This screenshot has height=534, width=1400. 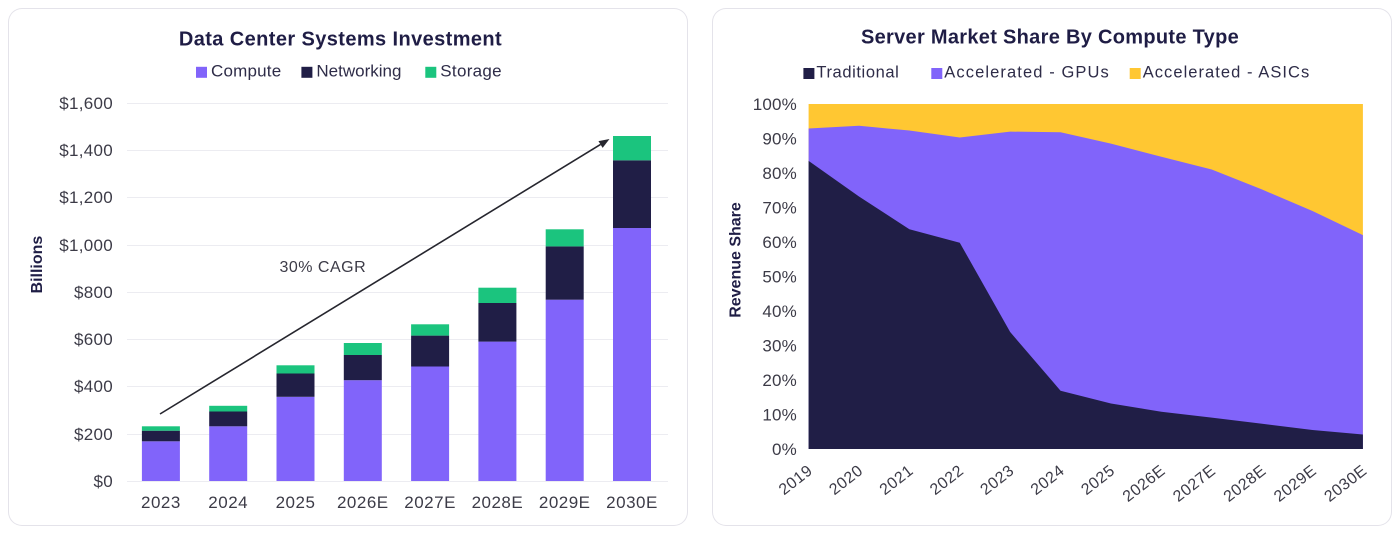 What do you see at coordinates (775, 104) in the screenshot?
I see `svg-text: 100%` at bounding box center [775, 104].